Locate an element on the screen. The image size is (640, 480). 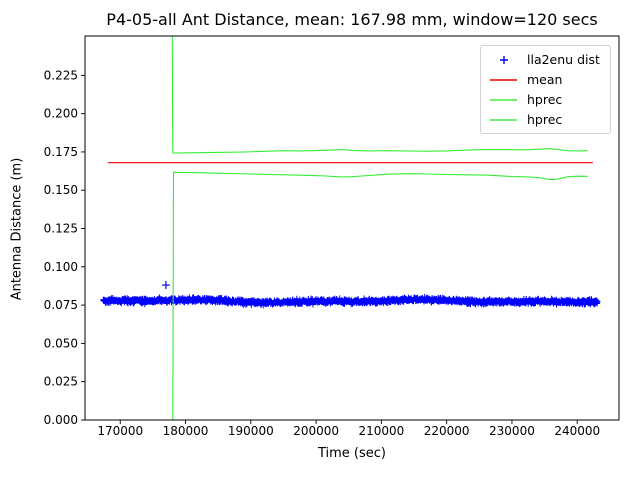
x-axis-label: Time (sec) is located at coordinates (351, 453).